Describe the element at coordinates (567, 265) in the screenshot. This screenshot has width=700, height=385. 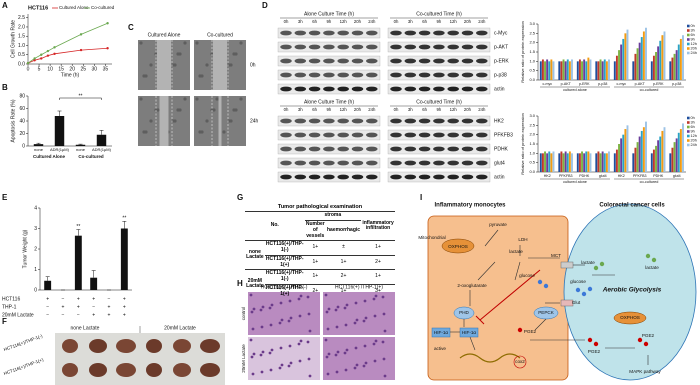
I see `mct-transporter` at that location.